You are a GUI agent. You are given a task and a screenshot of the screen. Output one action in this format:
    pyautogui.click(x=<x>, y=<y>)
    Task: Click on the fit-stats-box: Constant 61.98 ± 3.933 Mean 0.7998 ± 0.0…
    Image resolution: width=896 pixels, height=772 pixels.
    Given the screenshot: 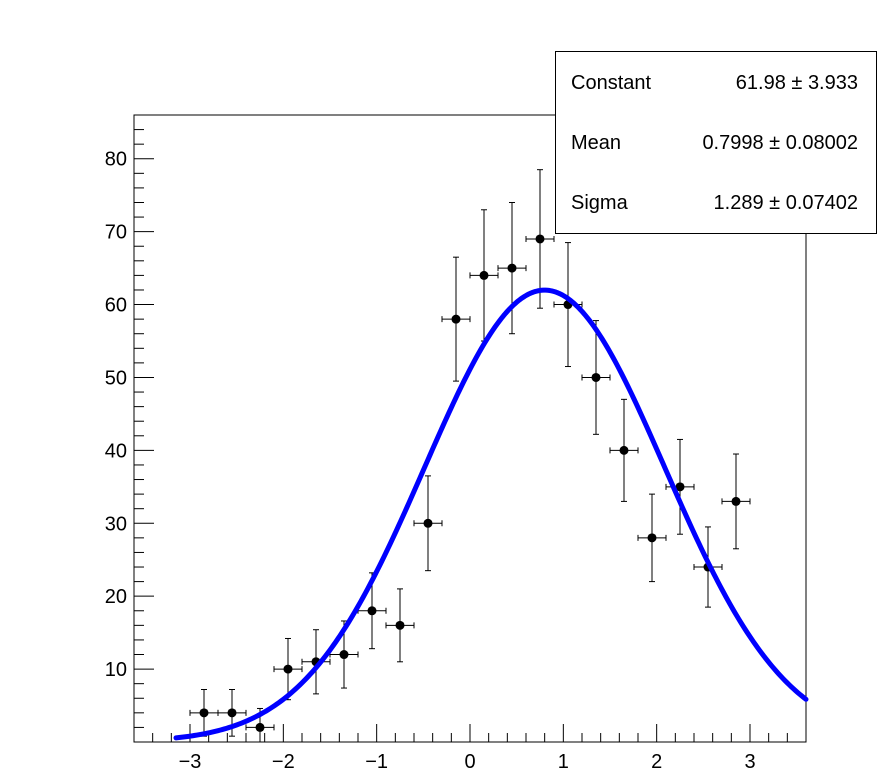 What is the action you would take?
    pyautogui.click(x=716, y=142)
    